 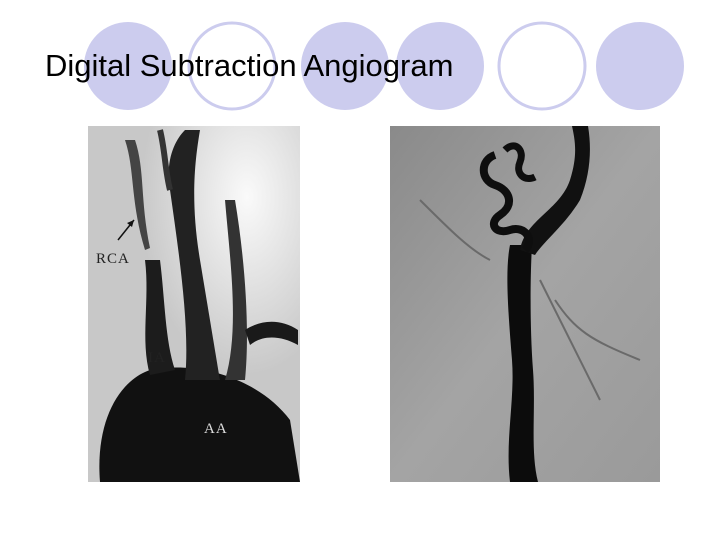 What do you see at coordinates (113, 259) in the screenshot?
I see `label-rca: RCA` at bounding box center [113, 259].